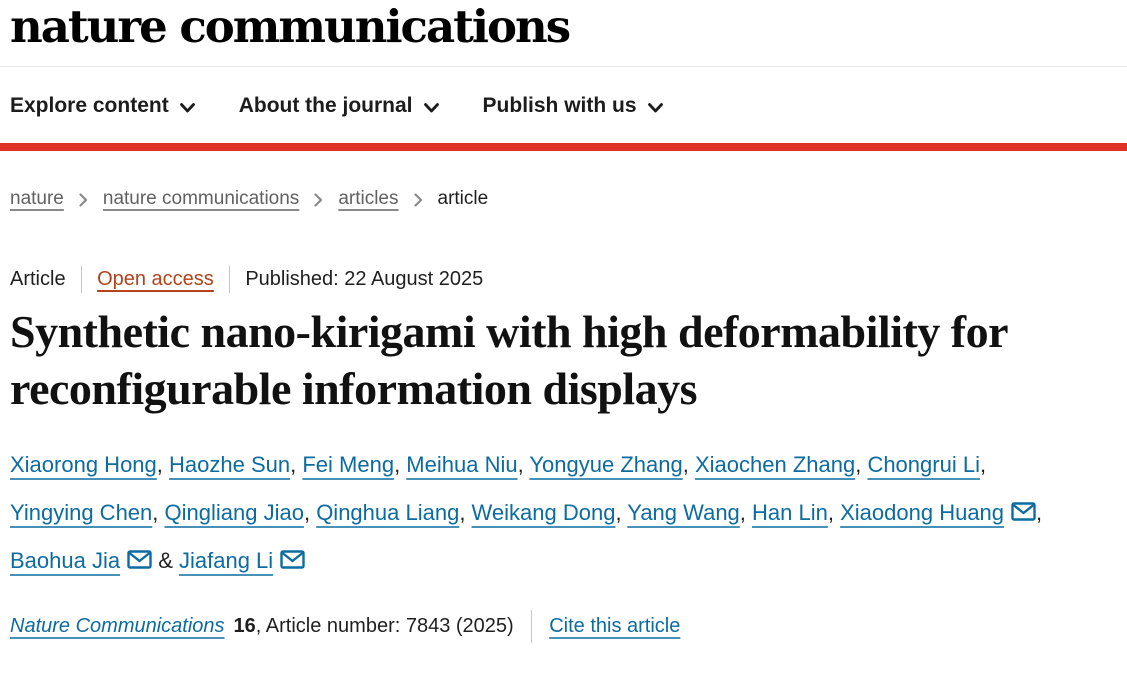 The image size is (1127, 673). Describe the element at coordinates (368, 199) in the screenshot. I see `breadcrumb-link-articles: articles` at that location.